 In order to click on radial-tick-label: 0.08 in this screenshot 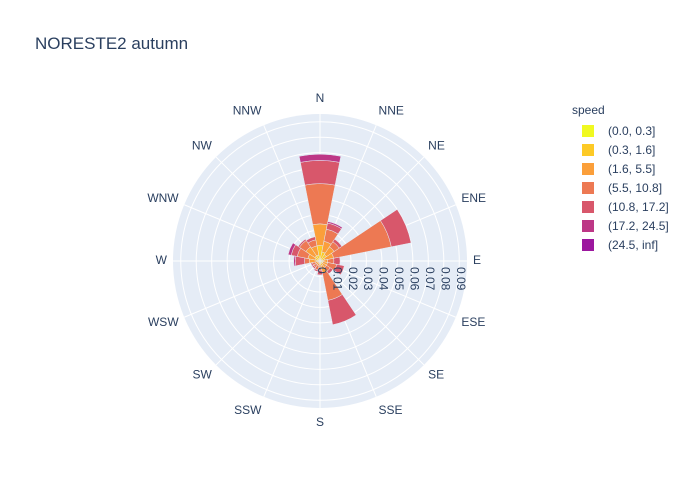, I will do `click(446, 279)`.